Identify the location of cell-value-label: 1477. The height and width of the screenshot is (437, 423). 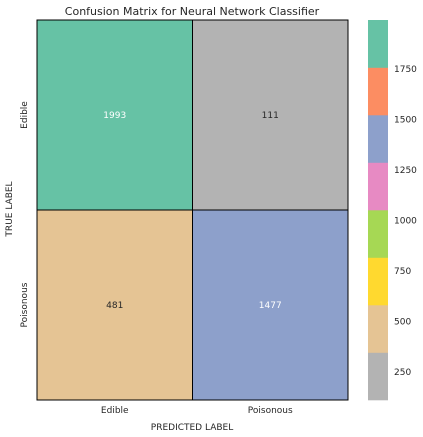
(270, 306).